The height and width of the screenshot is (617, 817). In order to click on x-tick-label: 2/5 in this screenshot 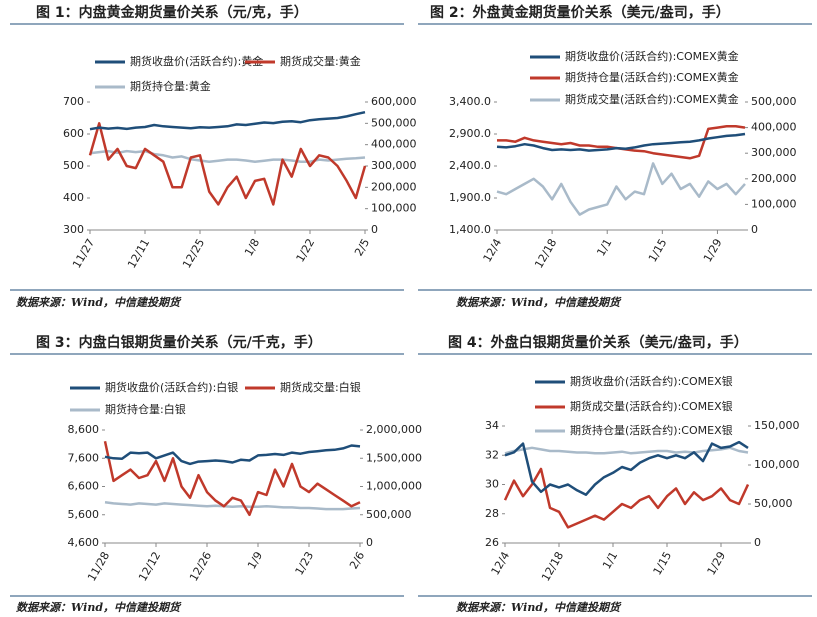, I will do `click(362, 247)`.